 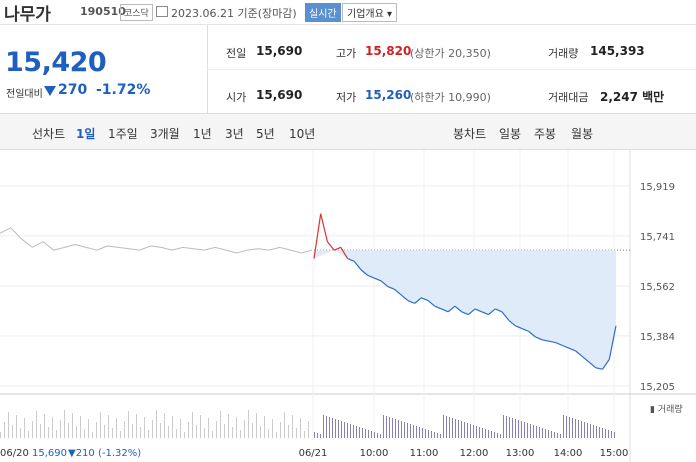 I want to click on tab-1year: 1년, so click(x=202, y=134).